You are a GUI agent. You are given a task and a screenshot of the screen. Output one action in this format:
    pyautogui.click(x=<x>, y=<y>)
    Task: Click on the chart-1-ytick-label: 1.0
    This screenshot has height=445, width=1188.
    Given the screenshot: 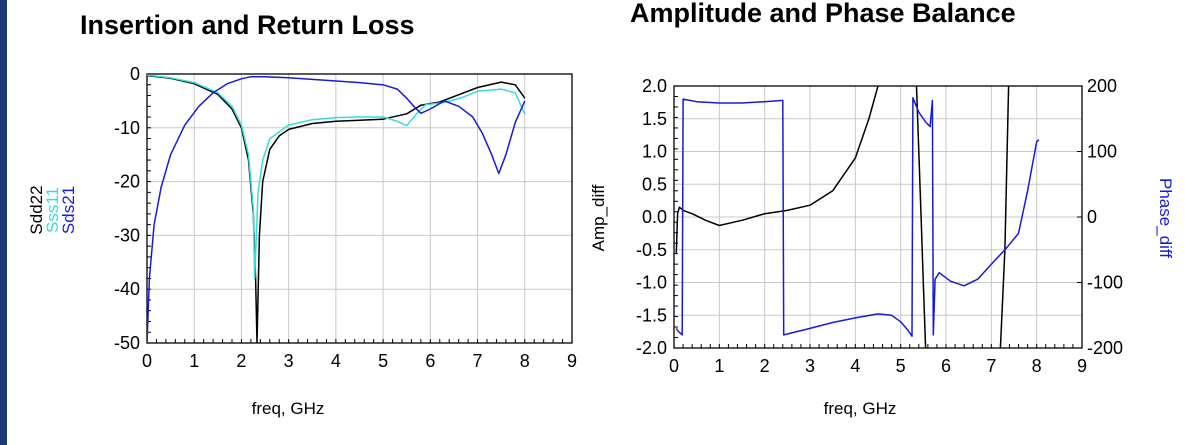 What is the action you would take?
    pyautogui.click(x=654, y=152)
    